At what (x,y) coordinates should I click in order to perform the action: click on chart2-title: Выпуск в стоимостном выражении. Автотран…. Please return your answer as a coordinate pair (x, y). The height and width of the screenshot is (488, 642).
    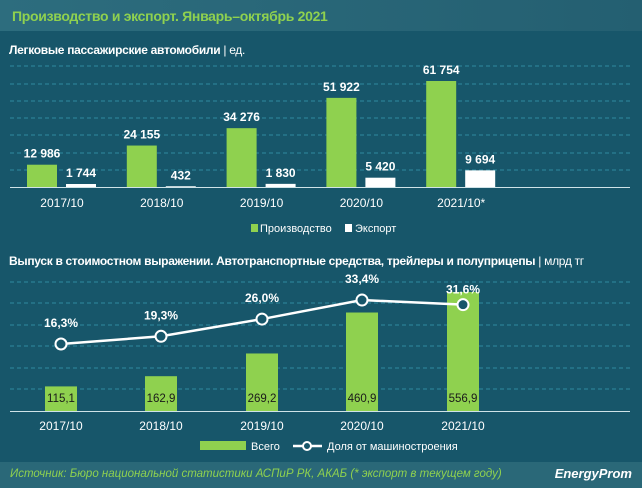
    Looking at the image, I should click on (296, 261).